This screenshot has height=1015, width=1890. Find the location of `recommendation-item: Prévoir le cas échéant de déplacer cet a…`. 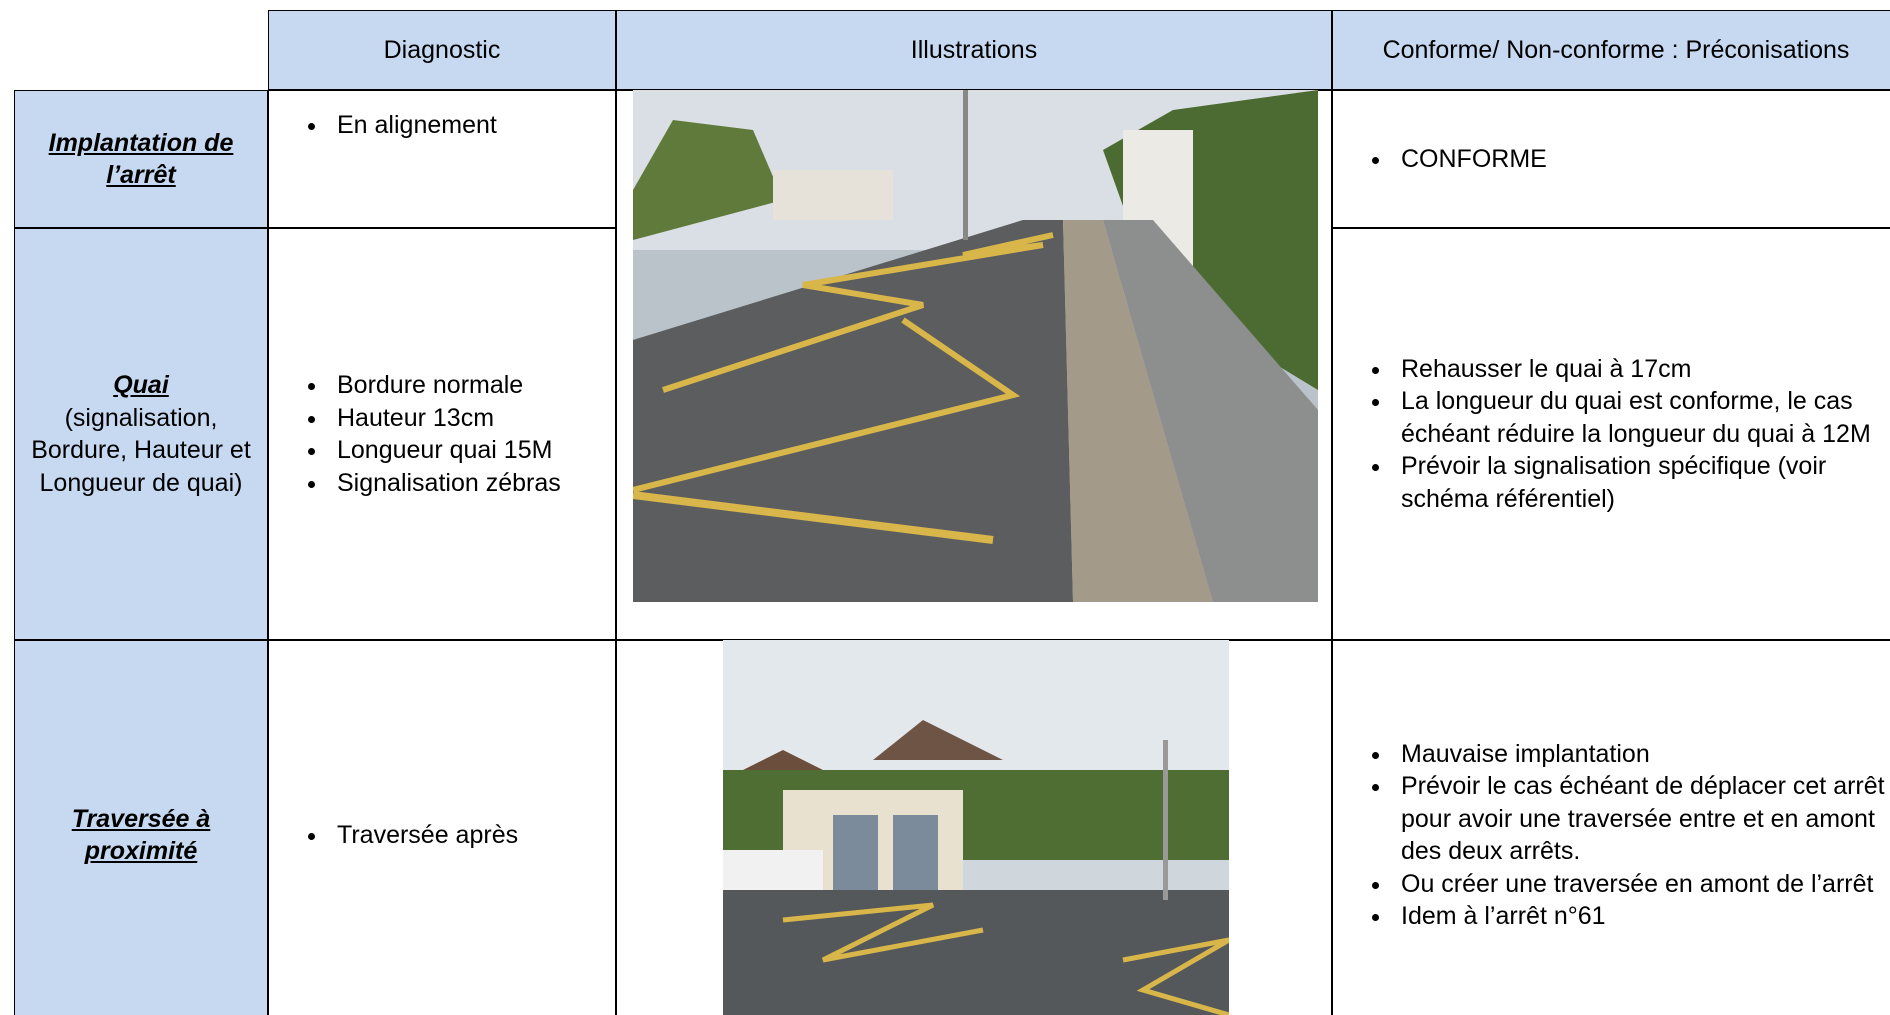

recommendation-item: Prévoir le cas échéant de déplacer cet a… is located at coordinates (1641, 819).